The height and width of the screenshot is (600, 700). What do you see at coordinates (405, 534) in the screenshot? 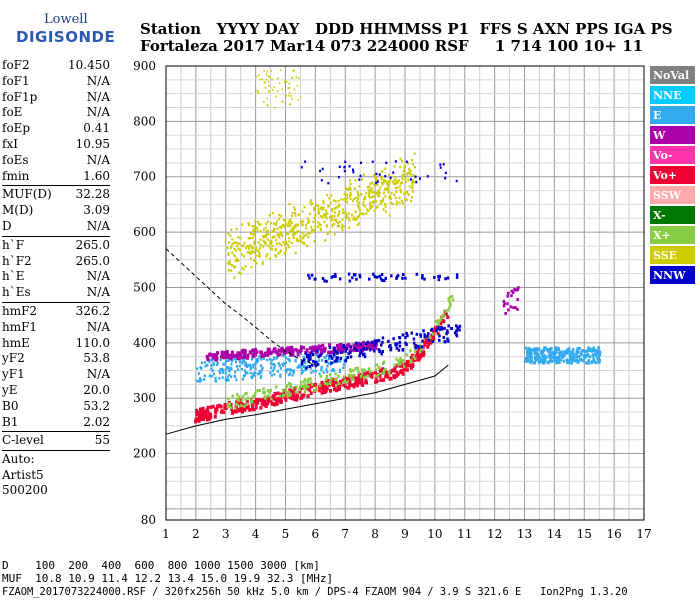
I see `x-tick-label: 9` at bounding box center [405, 534].